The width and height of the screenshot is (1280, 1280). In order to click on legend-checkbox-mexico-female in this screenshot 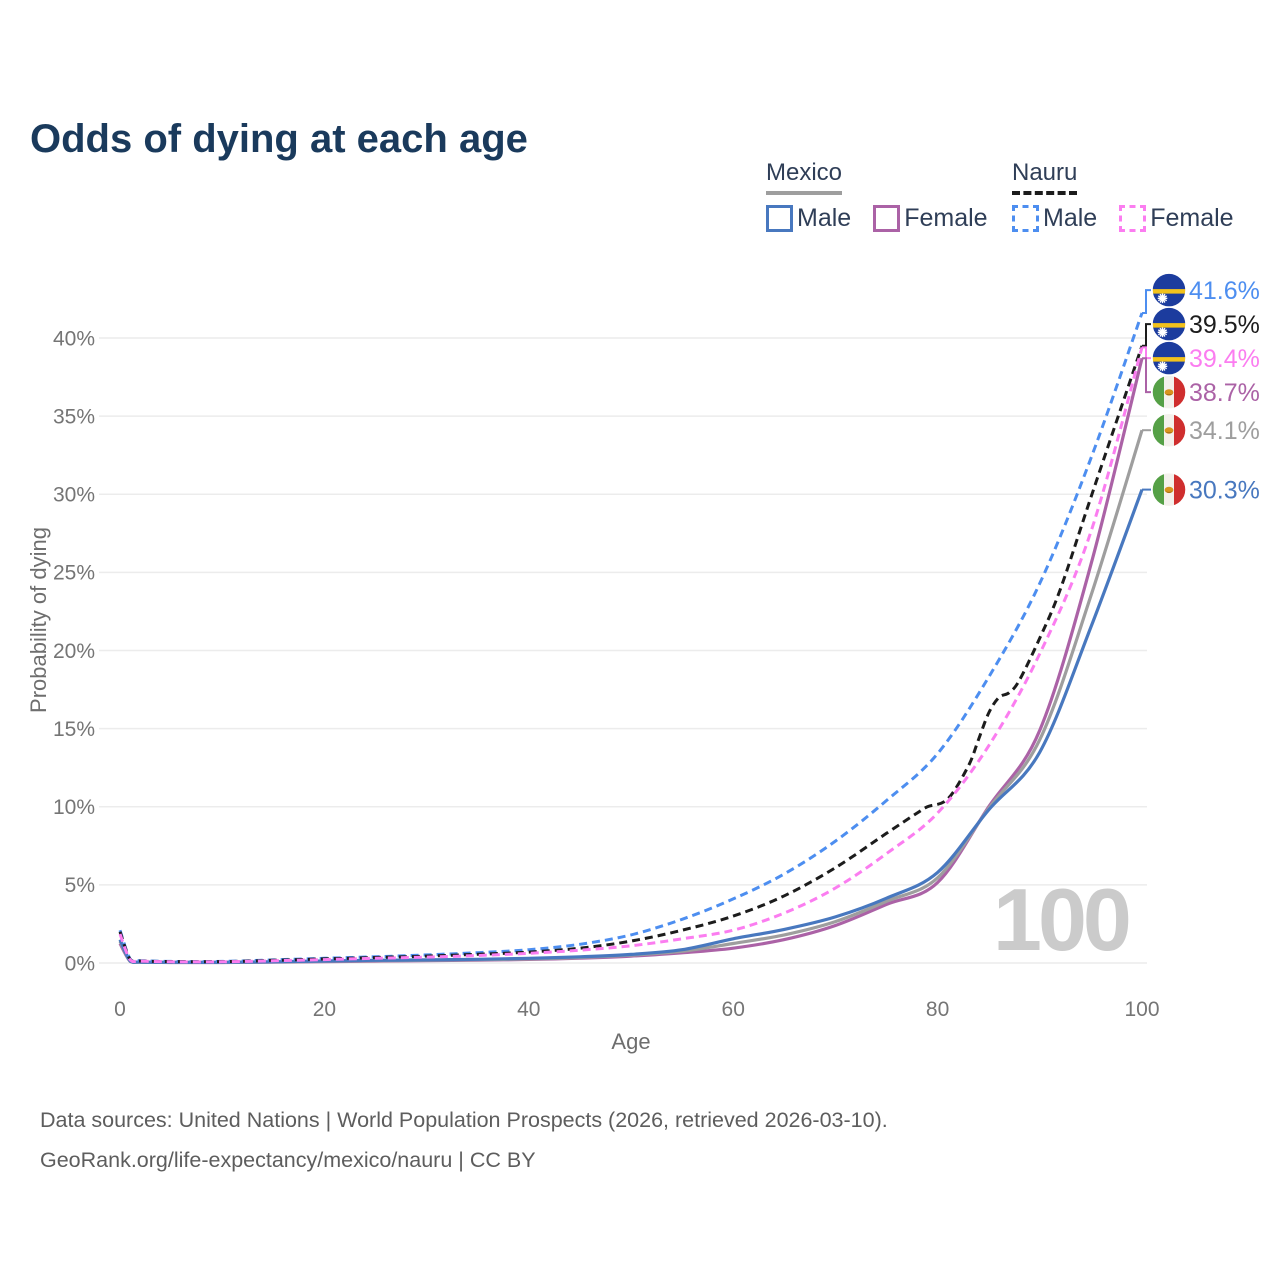, I will do `click(887, 219)`.